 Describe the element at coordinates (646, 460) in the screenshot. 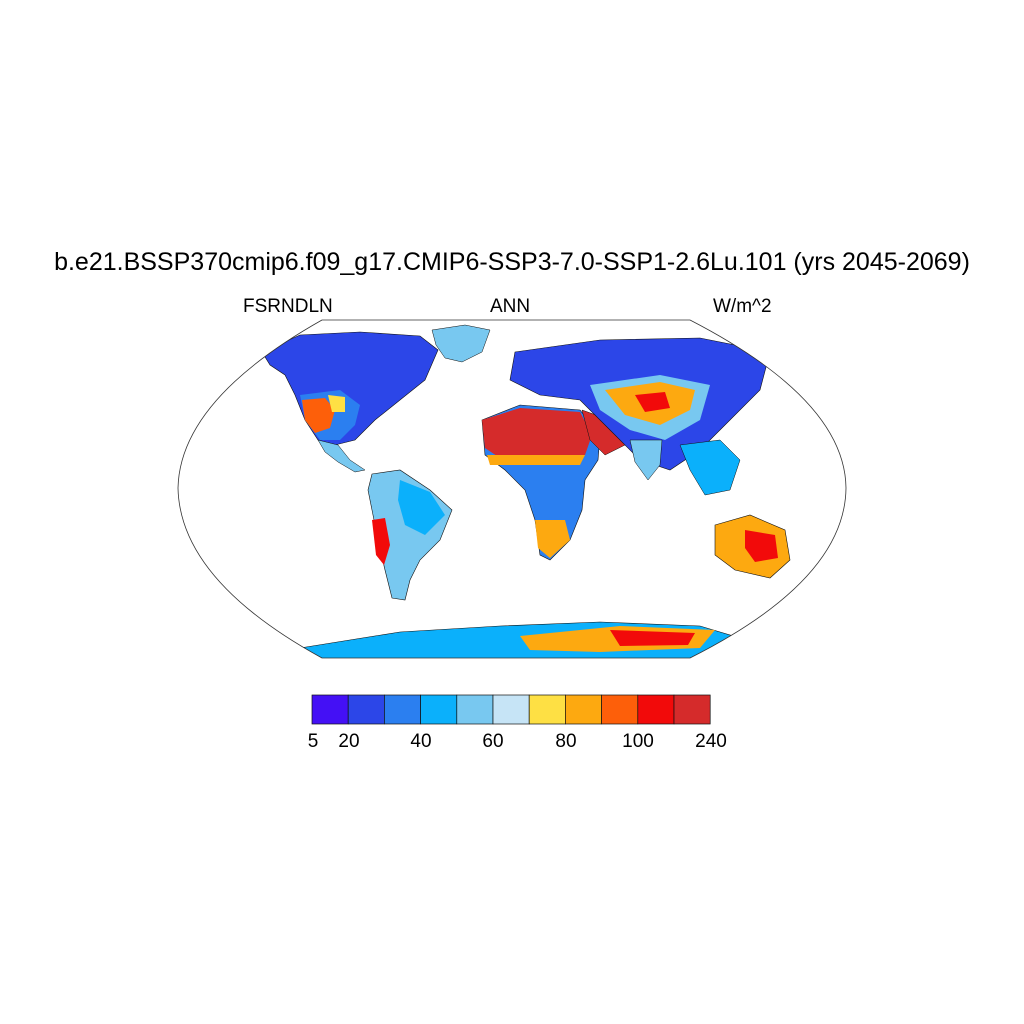

I see `india` at that location.